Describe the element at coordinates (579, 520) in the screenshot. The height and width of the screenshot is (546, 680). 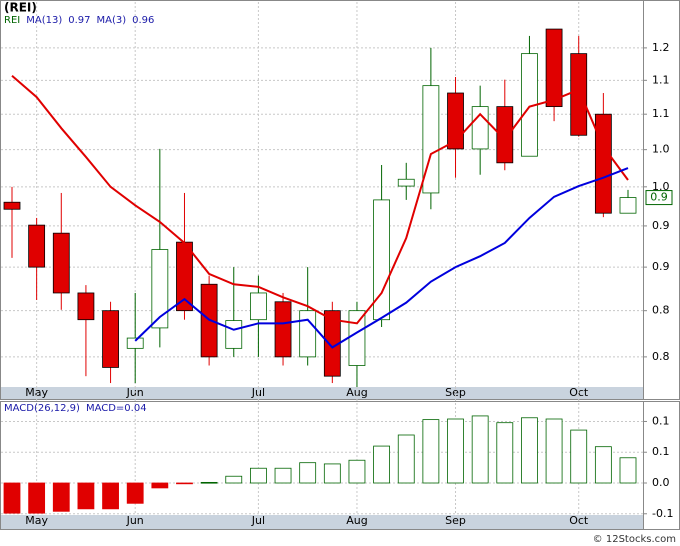
I see `x-tick-label: Oct` at that location.